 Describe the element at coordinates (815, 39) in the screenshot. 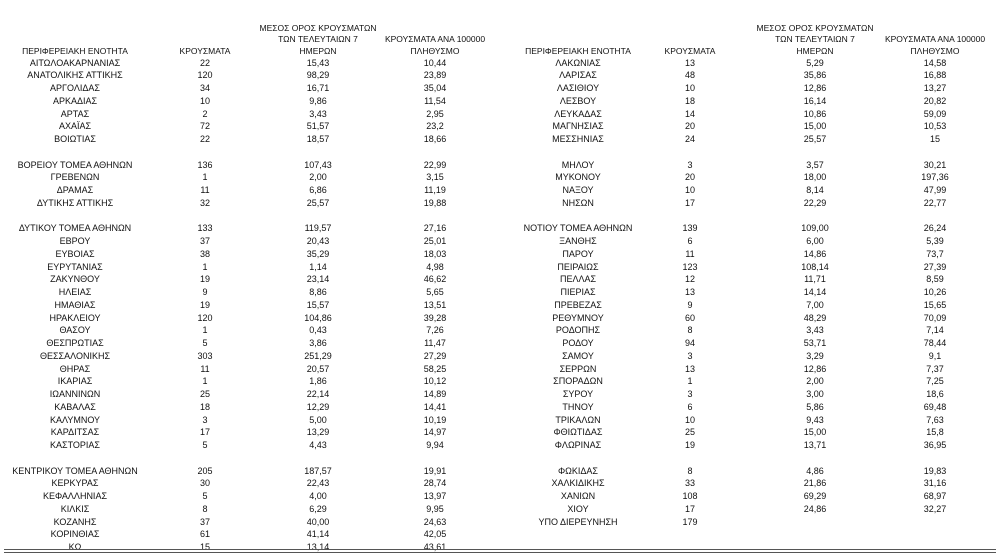

I see `column-header: ΤΩΝ ΤΕΛΕΥΤΑΙΩΝ 7` at that location.